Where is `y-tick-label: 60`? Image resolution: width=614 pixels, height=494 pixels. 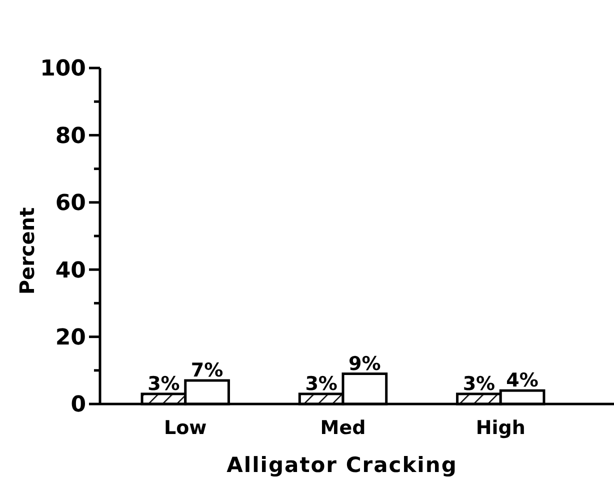
y-tick-label: 60 is located at coordinates (70, 203).